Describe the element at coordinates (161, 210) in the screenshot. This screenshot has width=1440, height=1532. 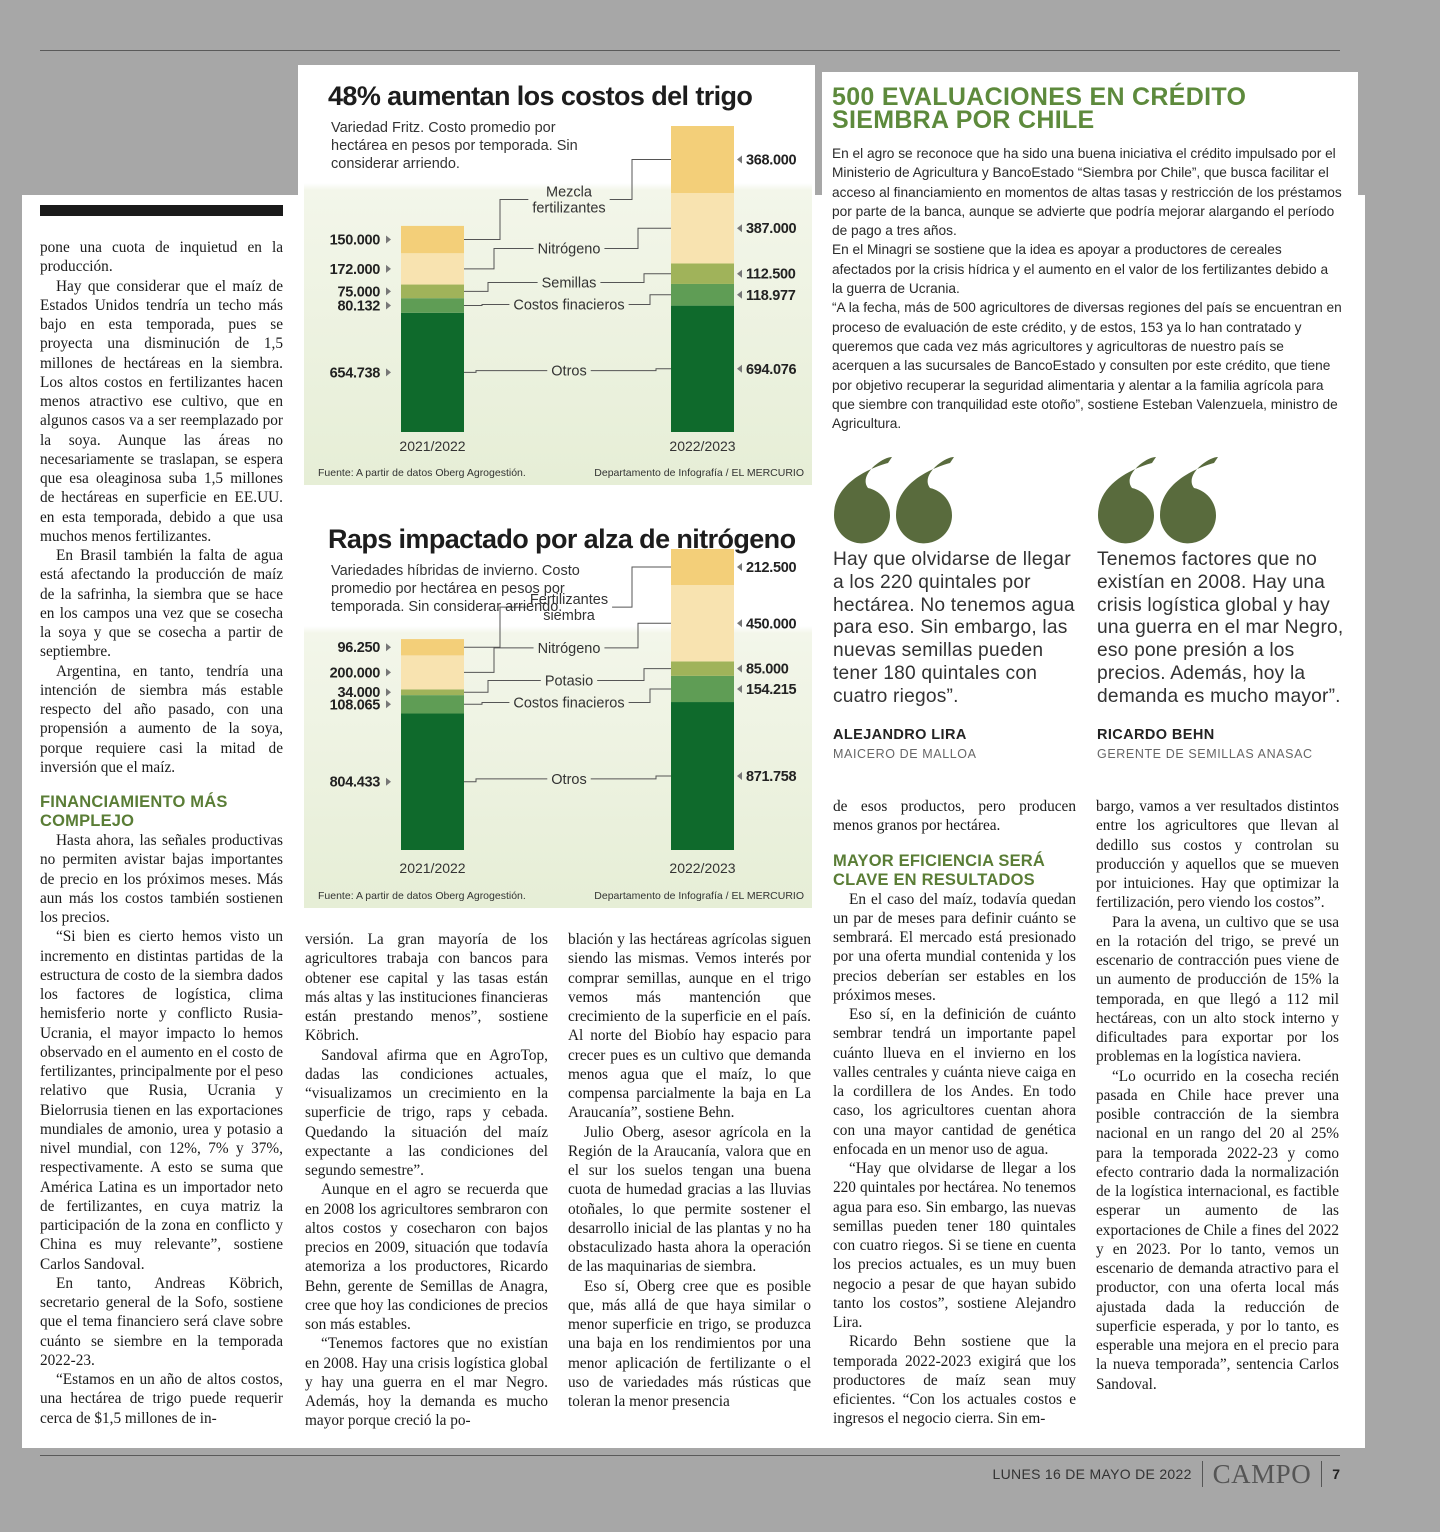
I see `column-bar` at that location.